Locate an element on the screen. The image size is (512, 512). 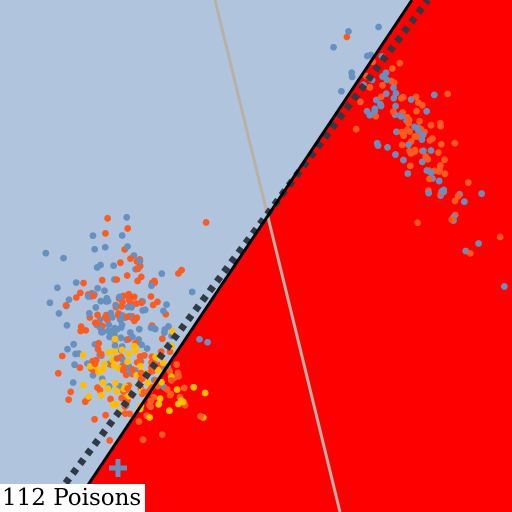
poison-count-label: 112 Poisons is located at coordinates (73, 498).